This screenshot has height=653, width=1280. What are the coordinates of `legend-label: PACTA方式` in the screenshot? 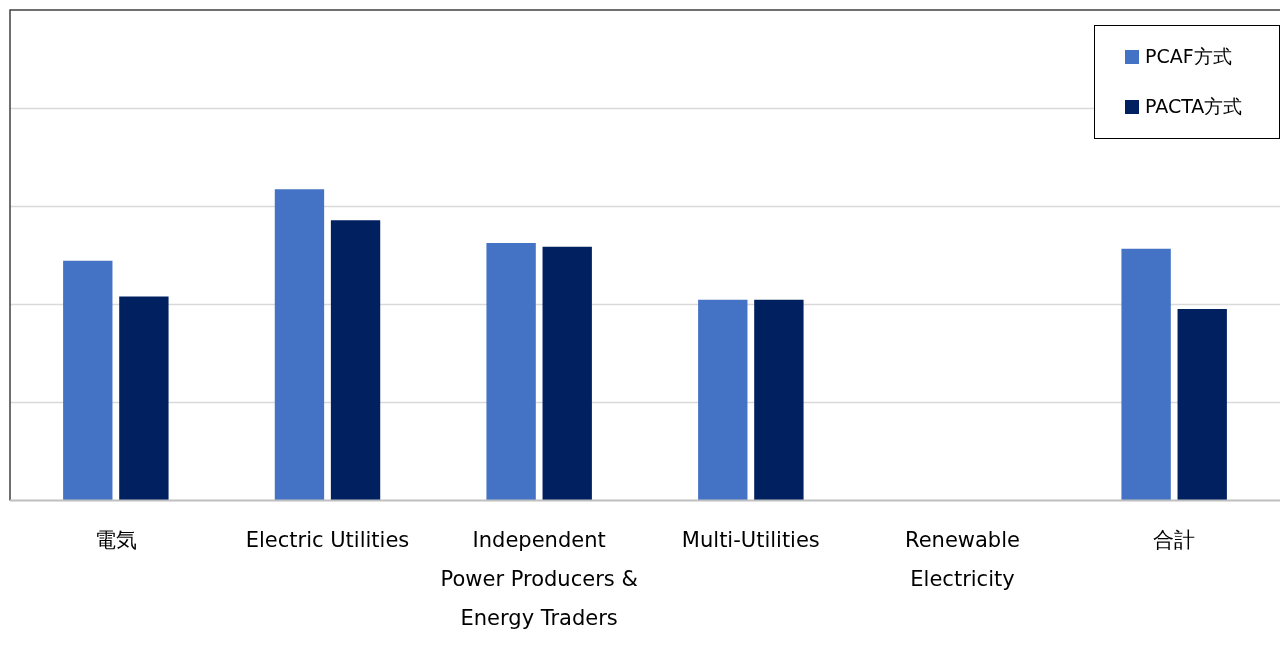 It's located at (1194, 106).